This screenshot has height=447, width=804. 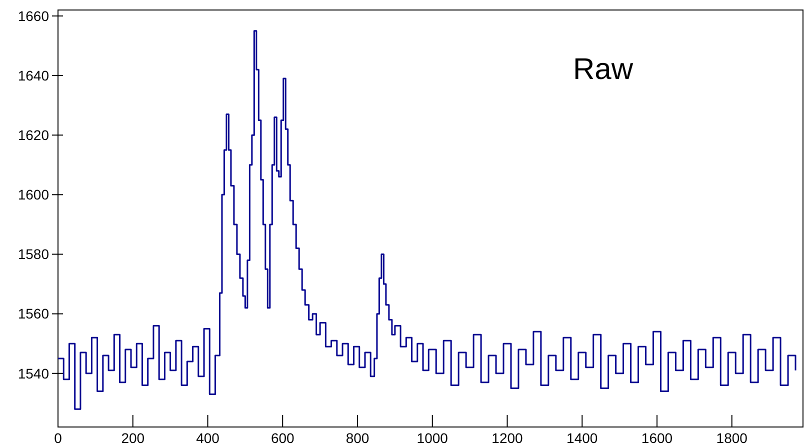 What do you see at coordinates (34, 16) in the screenshot?
I see `y-tick-label: 1660` at bounding box center [34, 16].